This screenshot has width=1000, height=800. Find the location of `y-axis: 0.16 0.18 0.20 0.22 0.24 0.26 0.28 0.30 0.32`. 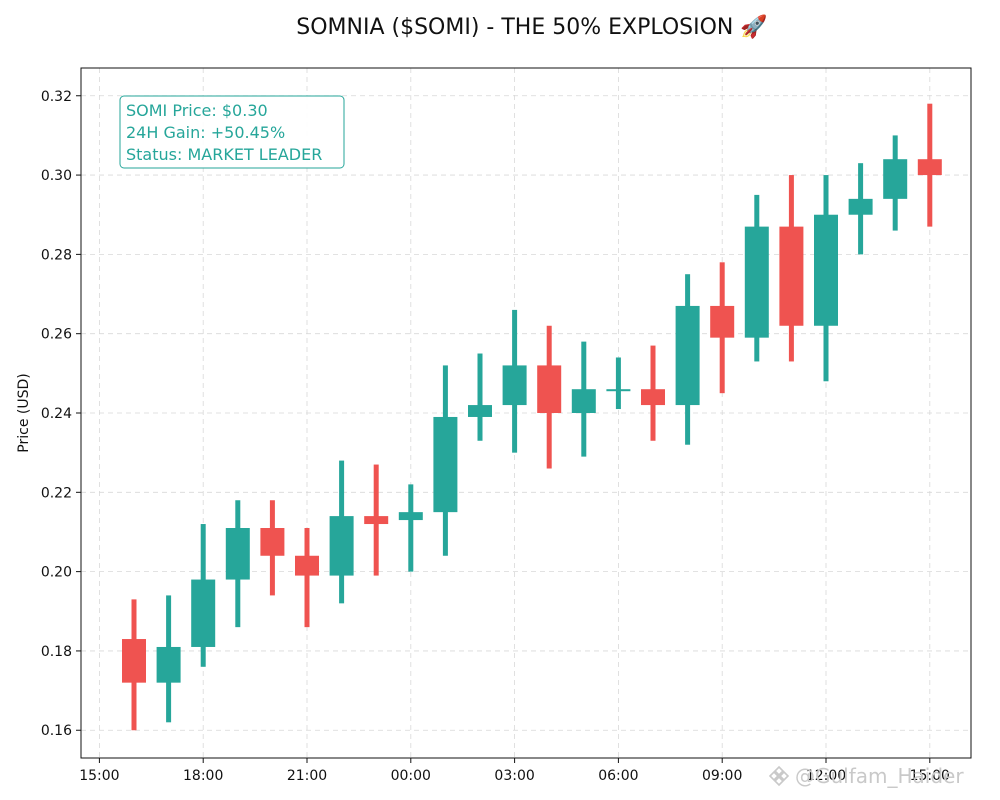

y-axis: 0.16 0.18 0.20 0.22 0.24 0.26 0.28 0.30 0.32 is located at coordinates (61, 414).